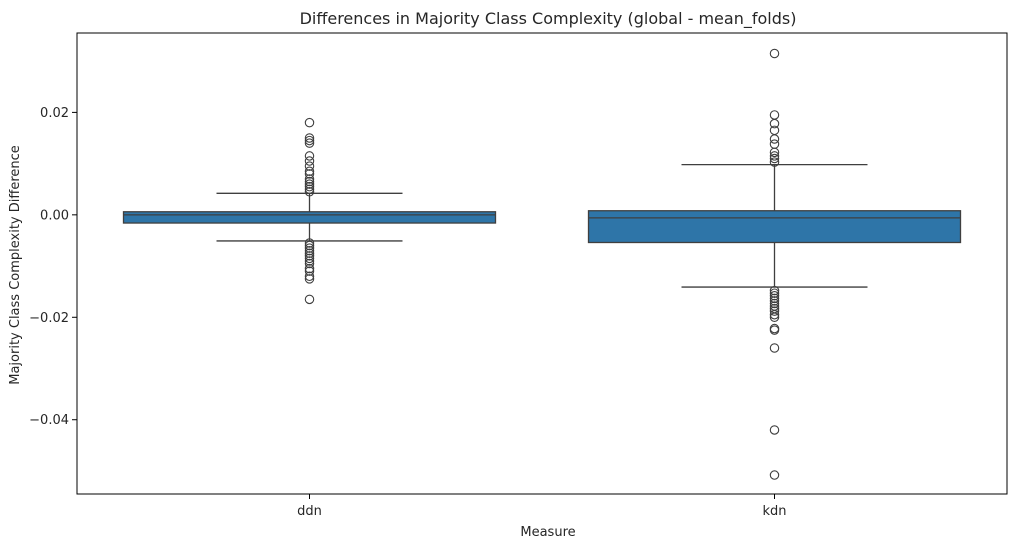 This screenshot has width=1021, height=547. Describe the element at coordinates (774, 511) in the screenshot. I see `x-tick-label: kdn` at that location.